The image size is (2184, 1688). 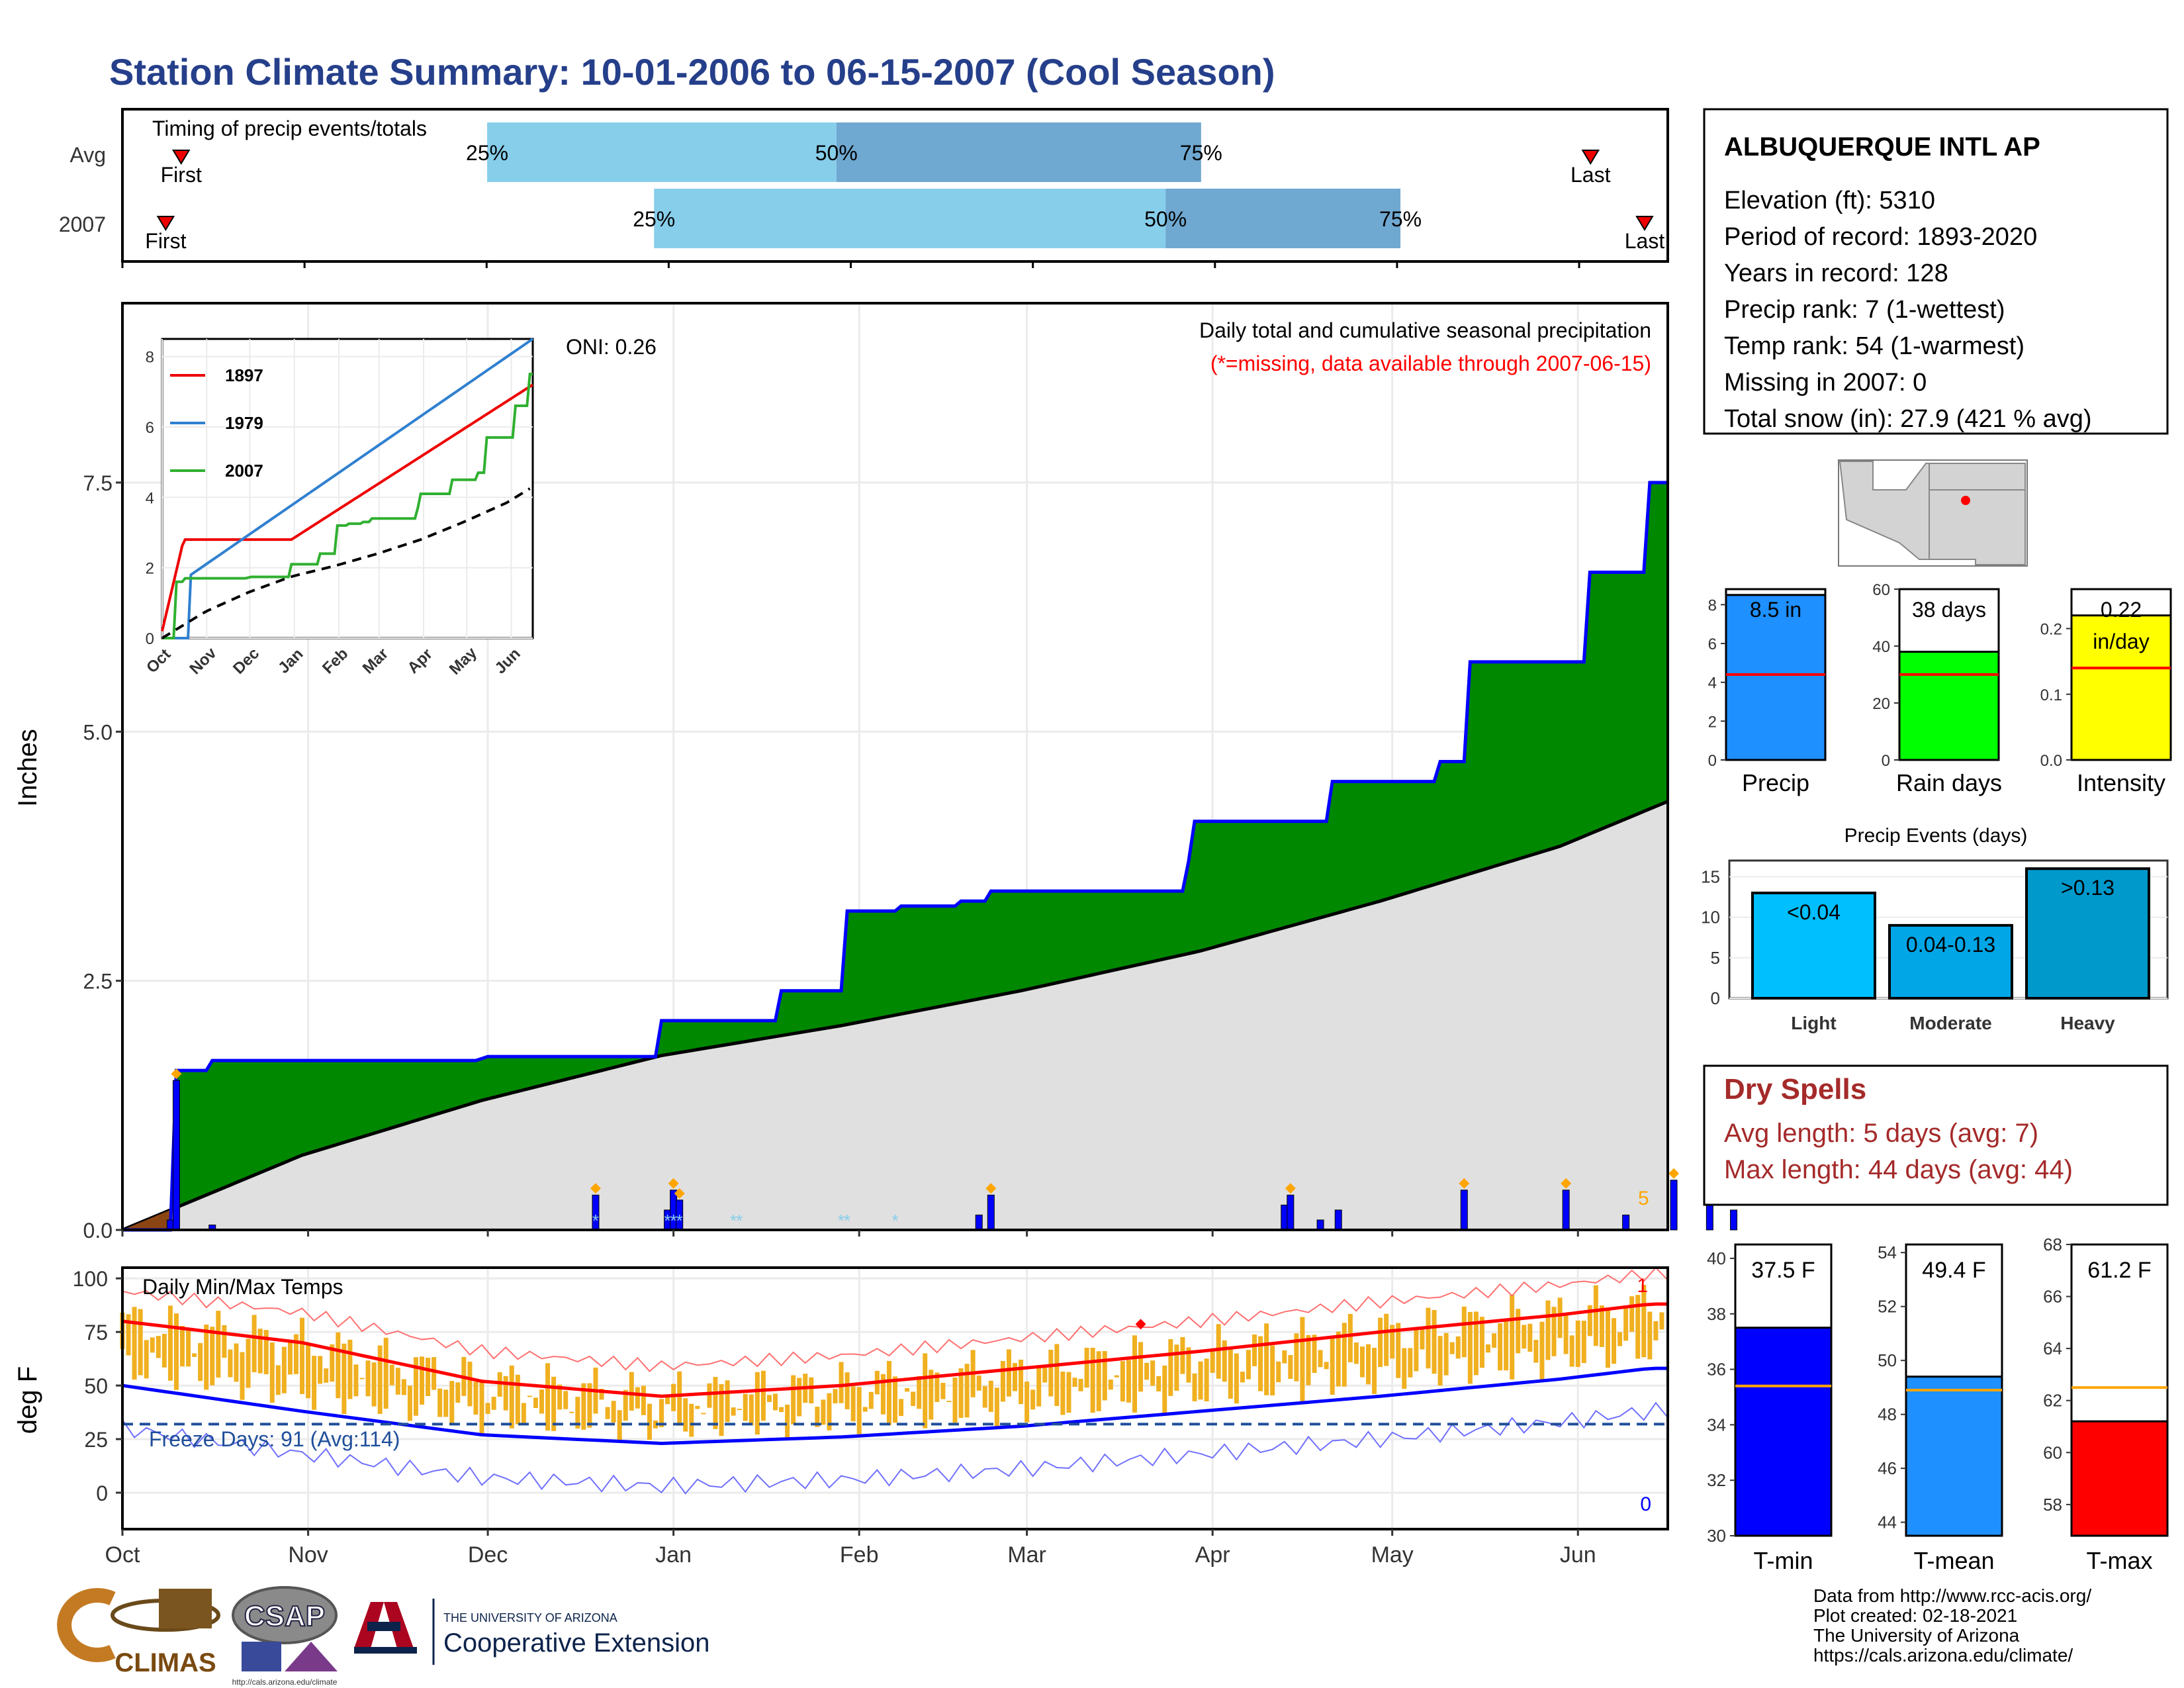 What do you see at coordinates (122, 1555) in the screenshot?
I see `month-label: Oct` at bounding box center [122, 1555].